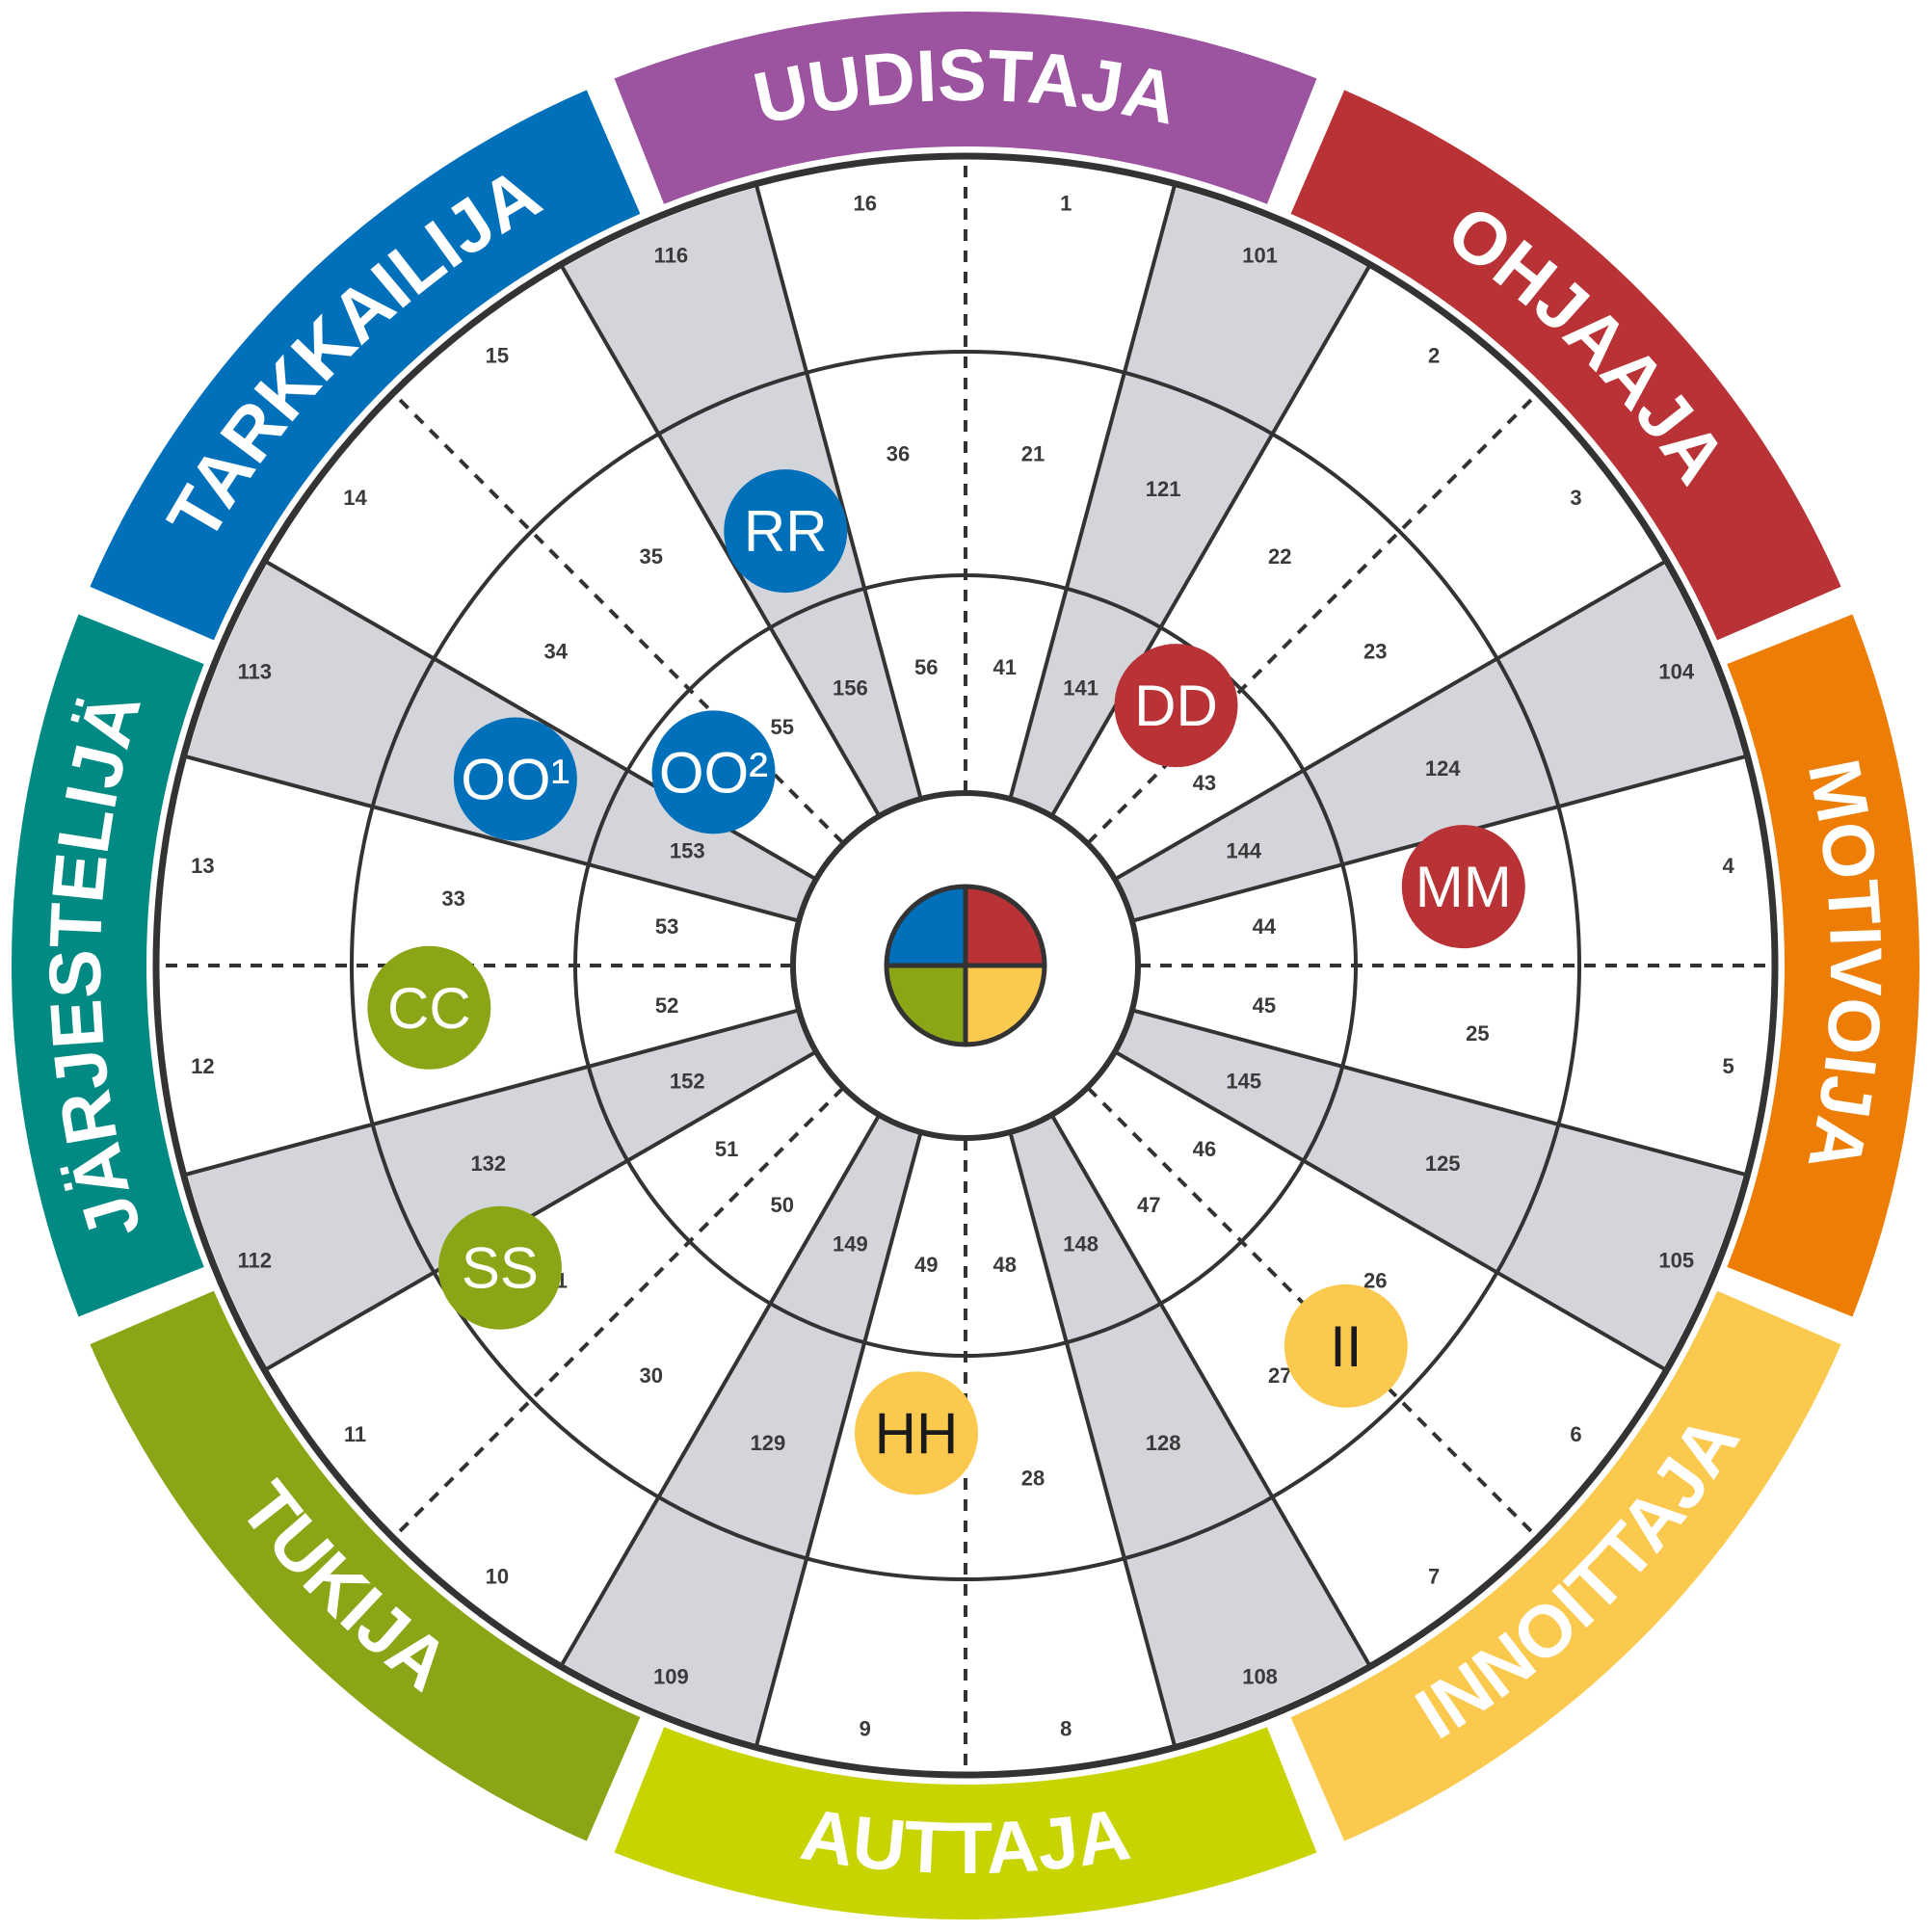 This screenshot has height=1932, width=1932. Describe the element at coordinates (926, 667) in the screenshot. I see `sector-number: 56` at that location.